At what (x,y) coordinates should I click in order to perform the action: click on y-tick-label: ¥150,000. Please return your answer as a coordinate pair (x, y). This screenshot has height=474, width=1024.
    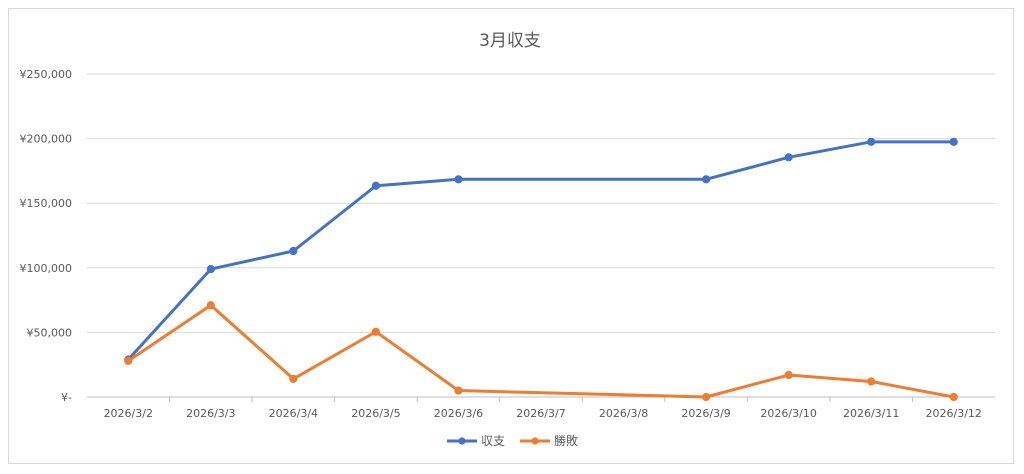
    Looking at the image, I should click on (46, 203).